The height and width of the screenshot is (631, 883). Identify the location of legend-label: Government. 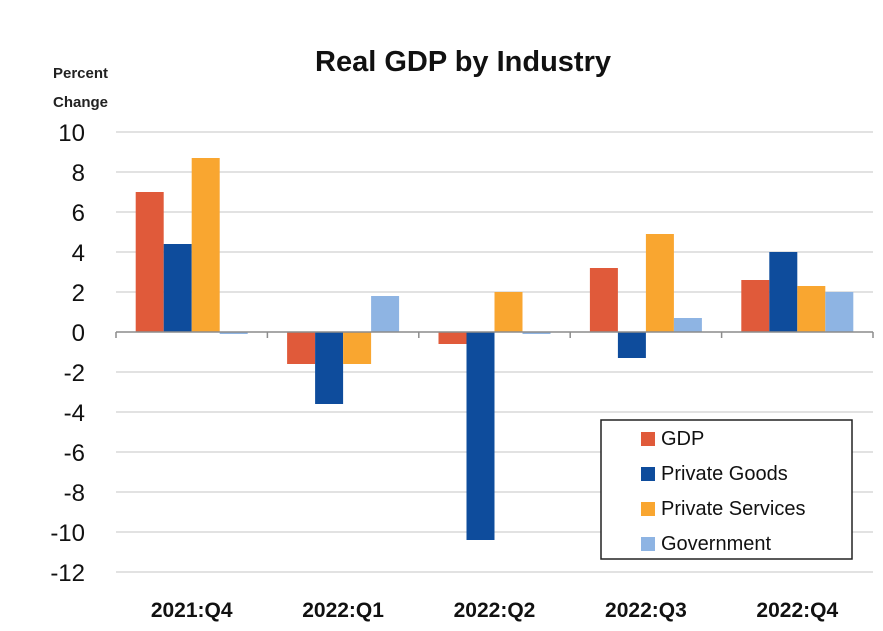
(716, 544).